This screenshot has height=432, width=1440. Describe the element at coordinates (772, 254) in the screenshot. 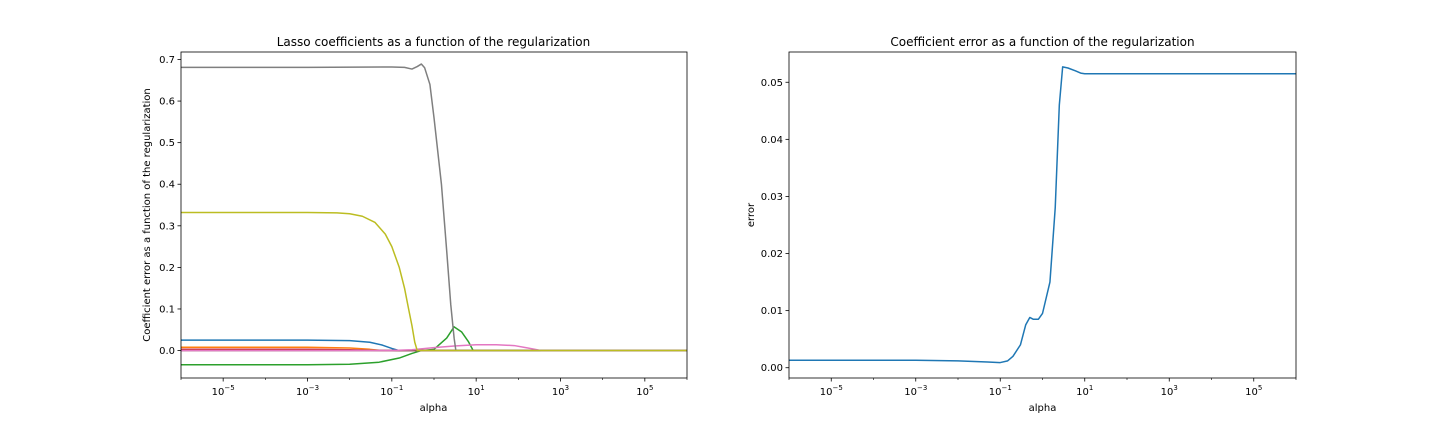

I see `y-tick-label: 0.02` at that location.